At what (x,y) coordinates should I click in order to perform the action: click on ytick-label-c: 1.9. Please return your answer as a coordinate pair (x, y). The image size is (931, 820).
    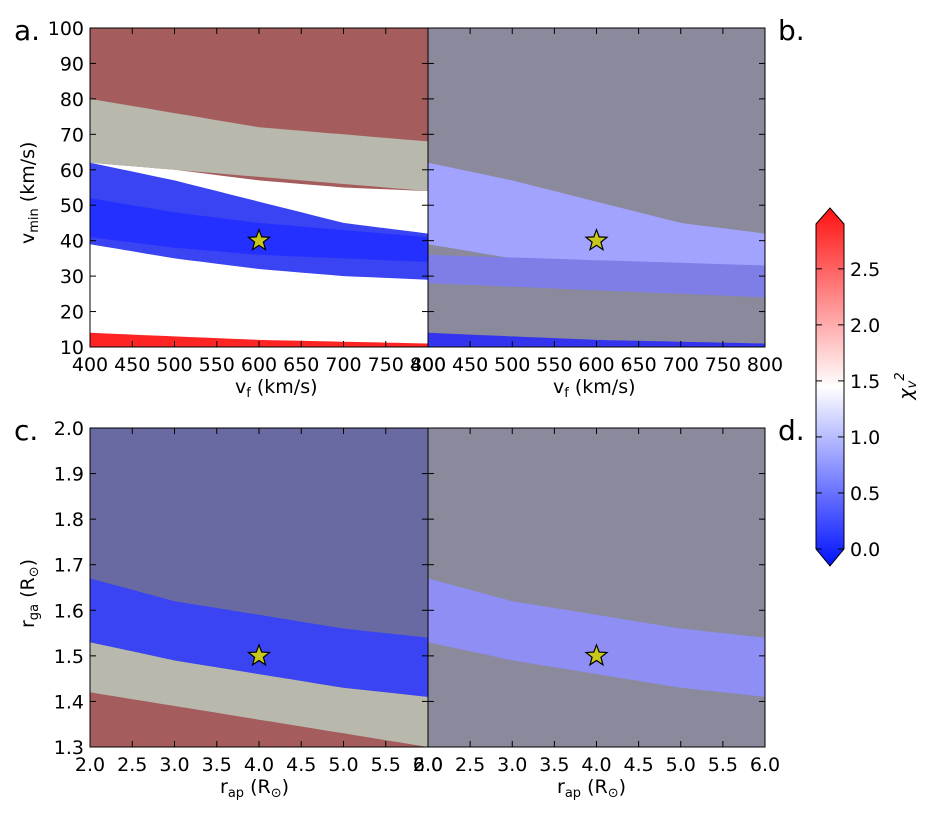
    Looking at the image, I should click on (69, 475).